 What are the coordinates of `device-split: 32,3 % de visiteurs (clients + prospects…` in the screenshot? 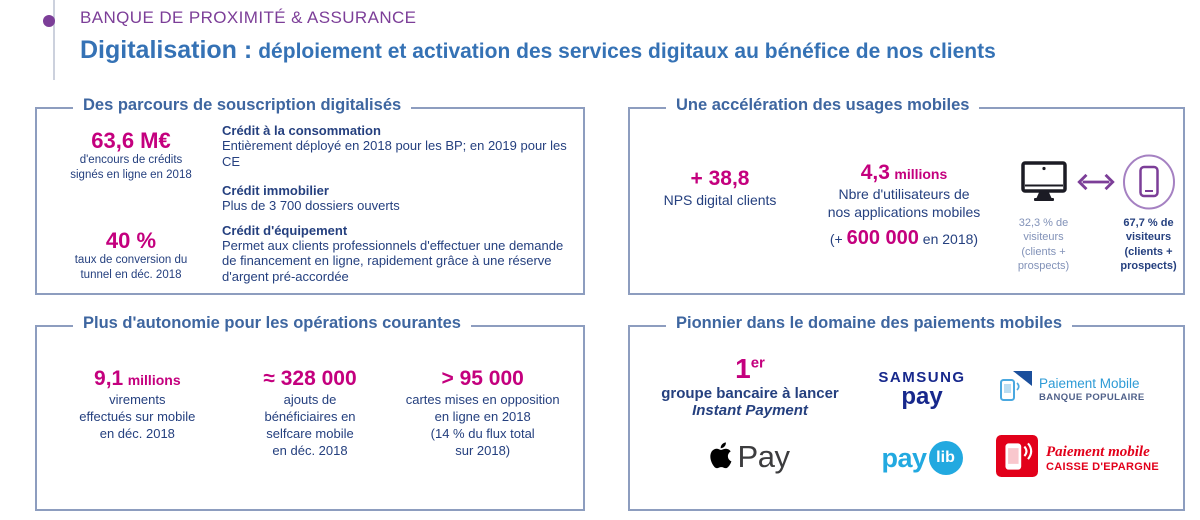 It's located at (1096, 212).